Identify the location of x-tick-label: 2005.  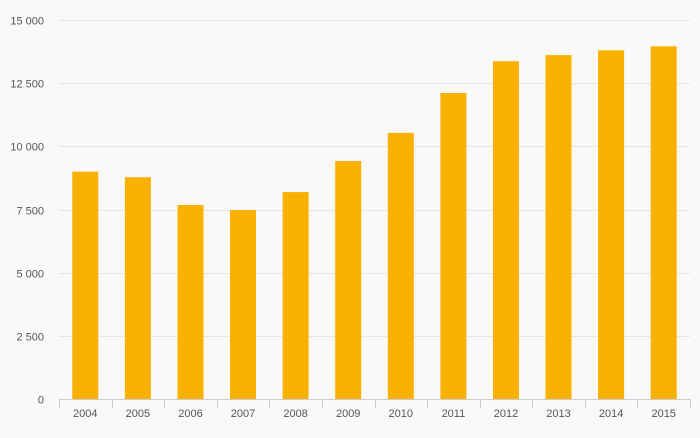
(138, 414).